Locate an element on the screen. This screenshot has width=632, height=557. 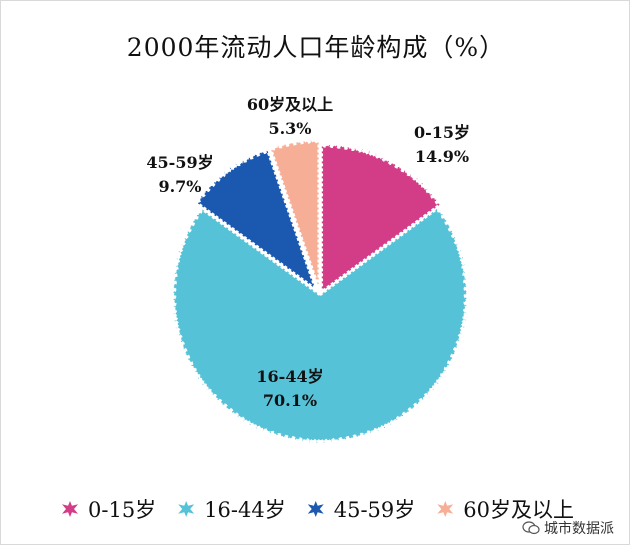
legend-item-60-plus: 60岁及以上 is located at coordinates (505, 509).